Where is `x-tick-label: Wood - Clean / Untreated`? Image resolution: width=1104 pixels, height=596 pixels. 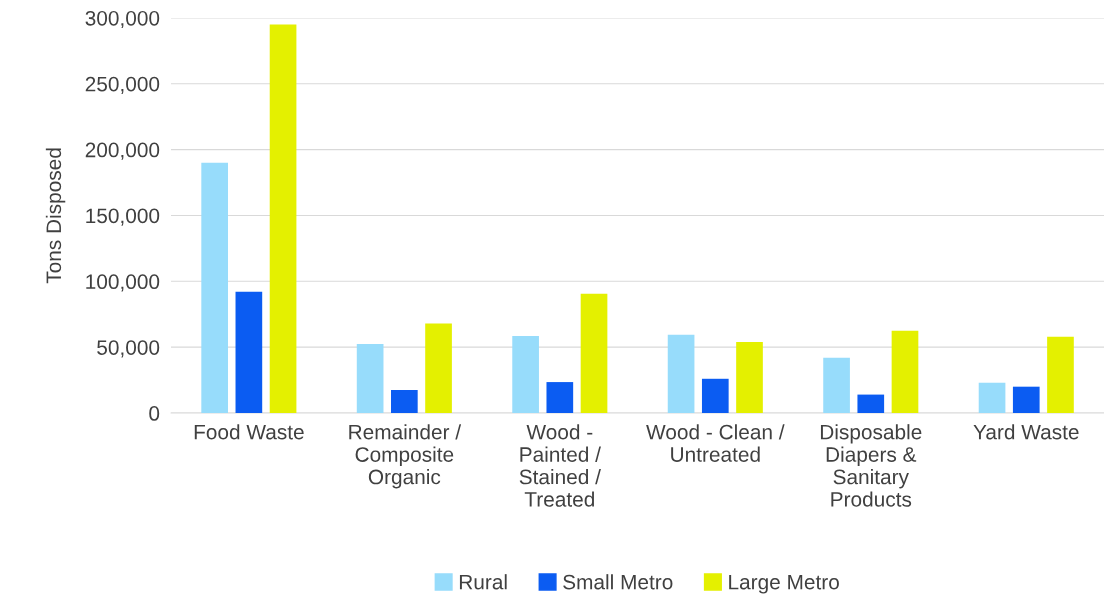 x-tick-label: Wood - Clean / Untreated is located at coordinates (715, 443).